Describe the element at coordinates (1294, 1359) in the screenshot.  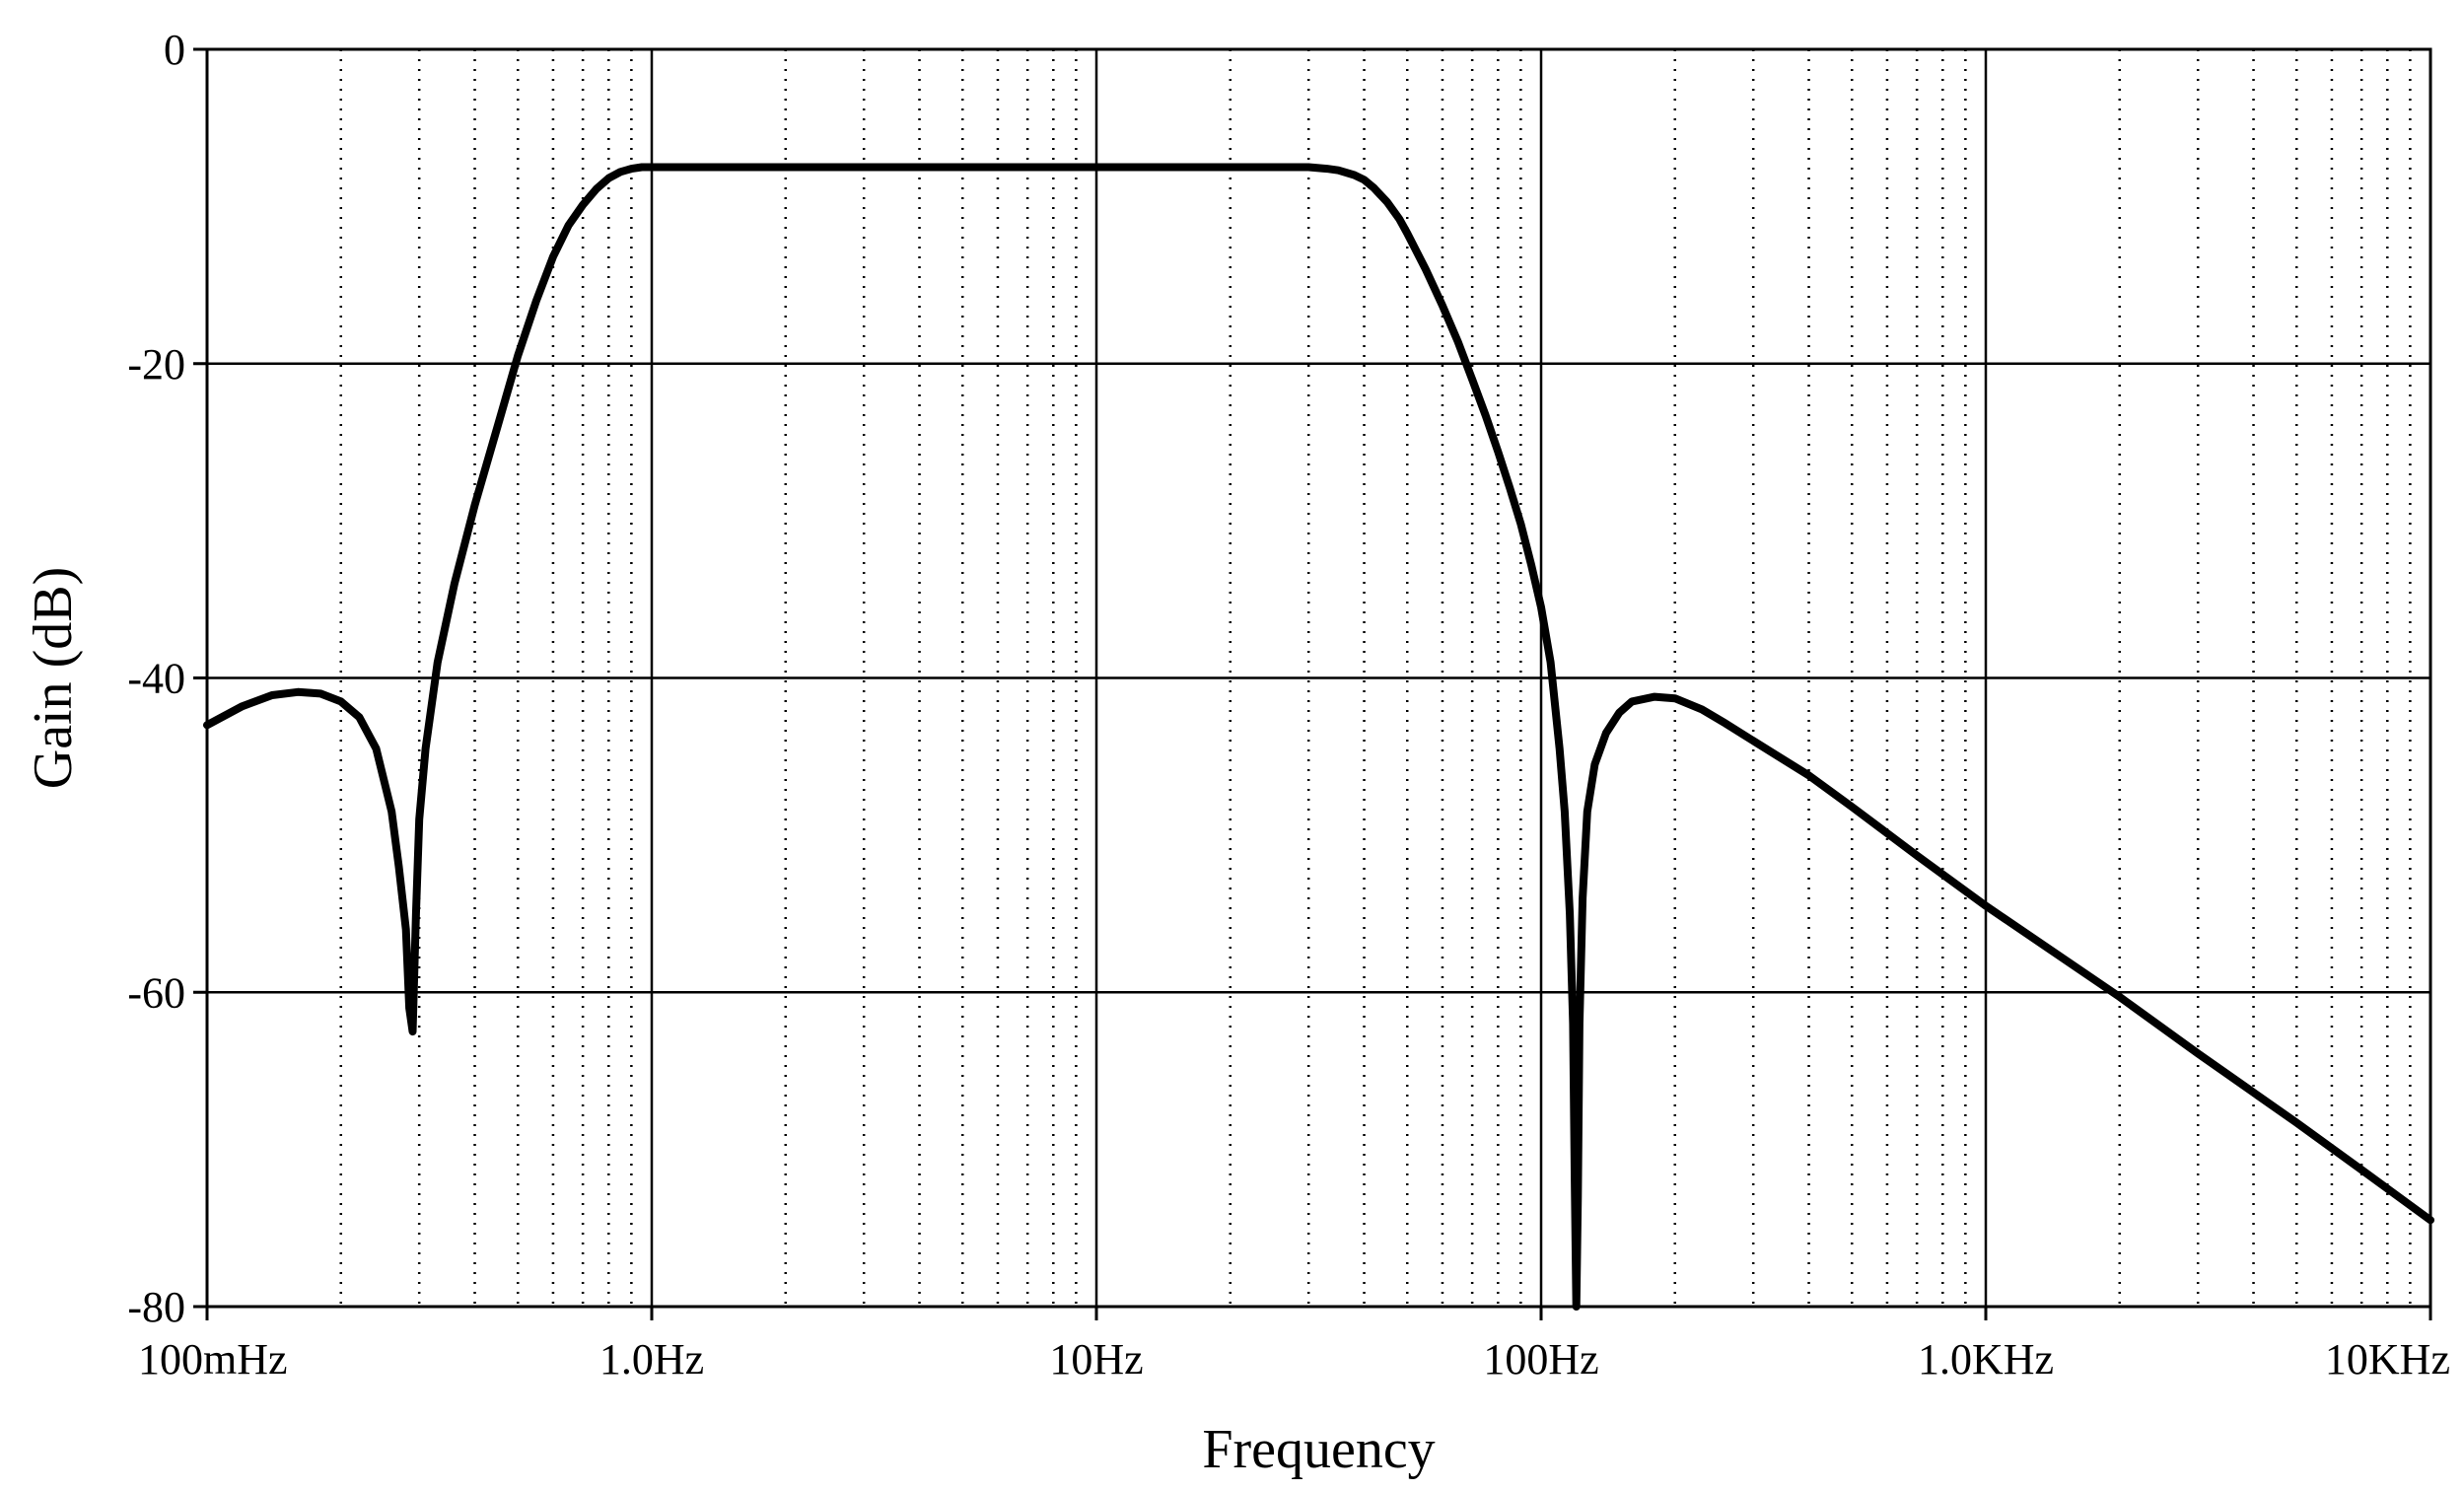
I see `x-tick-labels: 100mHz 1.0Hz 10Hz 100Hz 1.0KHz 10KHz` at that location.